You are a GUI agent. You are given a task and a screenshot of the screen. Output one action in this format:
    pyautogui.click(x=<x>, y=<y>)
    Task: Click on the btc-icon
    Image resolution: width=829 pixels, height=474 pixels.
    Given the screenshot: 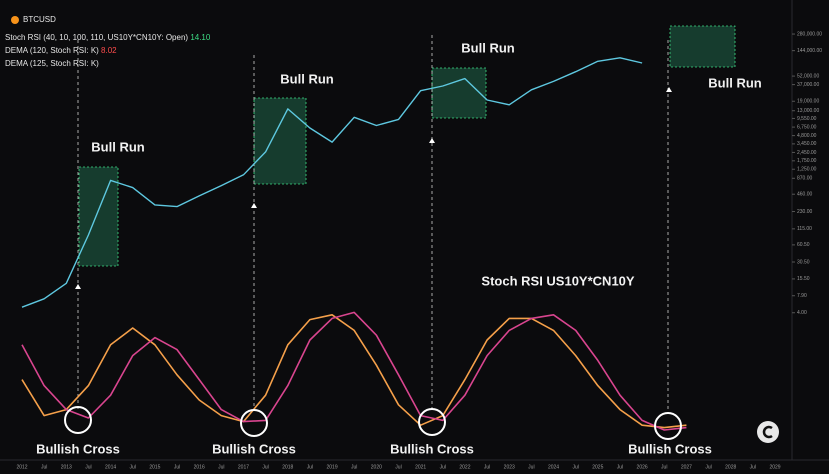 What is the action you would take?
    pyautogui.click(x=15, y=20)
    